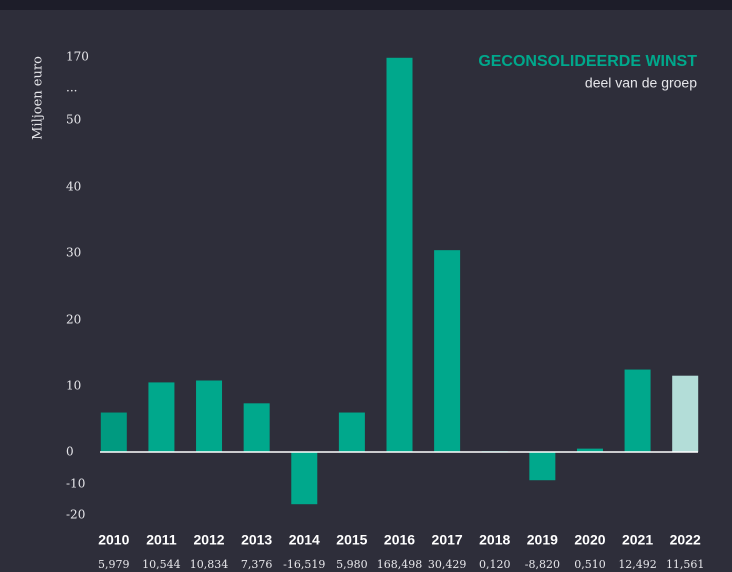  I want to click on value-label: -8,820, so click(542, 564).